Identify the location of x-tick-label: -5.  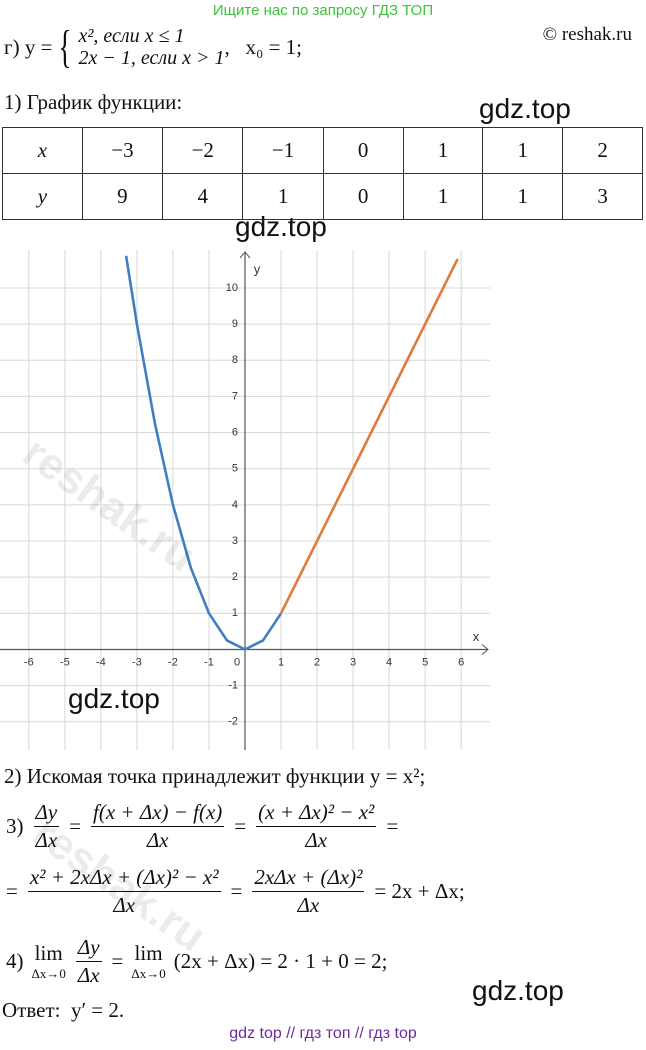
(65, 662).